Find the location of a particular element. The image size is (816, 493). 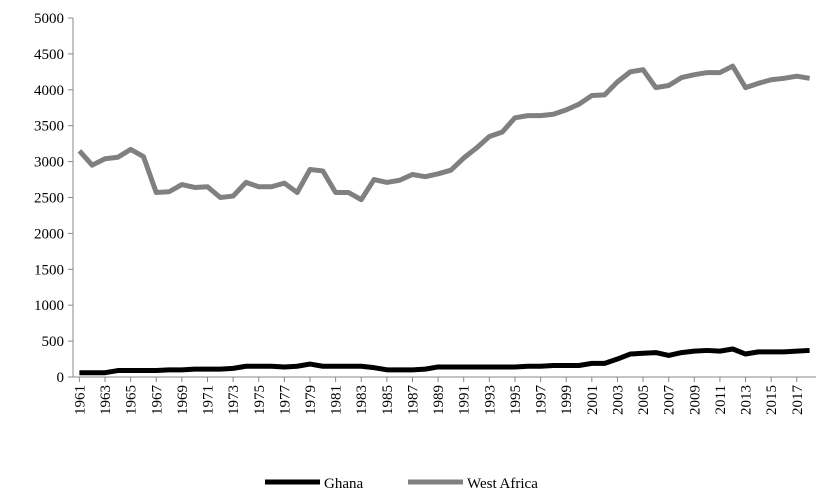

x-tick-label: 2001 is located at coordinates (593, 400).